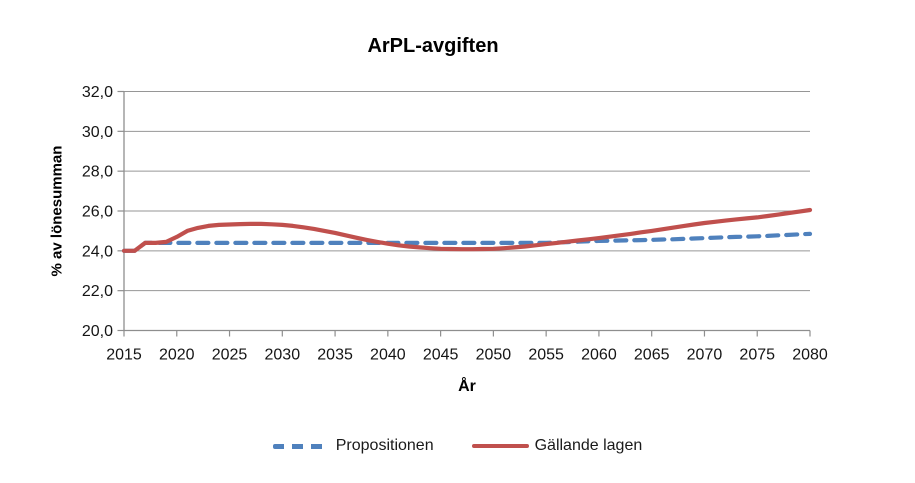 The height and width of the screenshot is (483, 915). What do you see at coordinates (652, 355) in the screenshot?
I see `x-tick-label: 2065` at bounding box center [652, 355].